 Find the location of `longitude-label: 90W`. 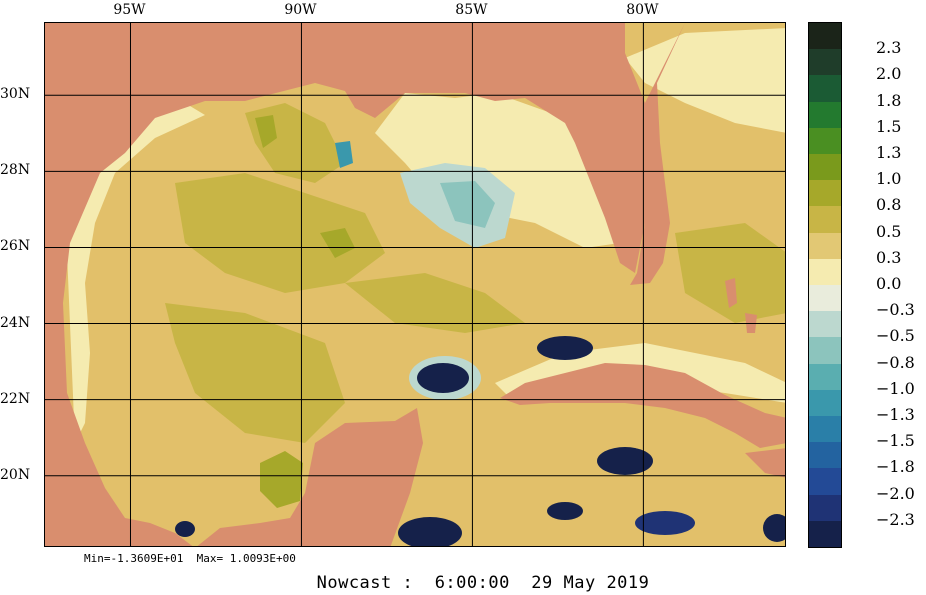

longitude-label: 90W is located at coordinates (300, 10).